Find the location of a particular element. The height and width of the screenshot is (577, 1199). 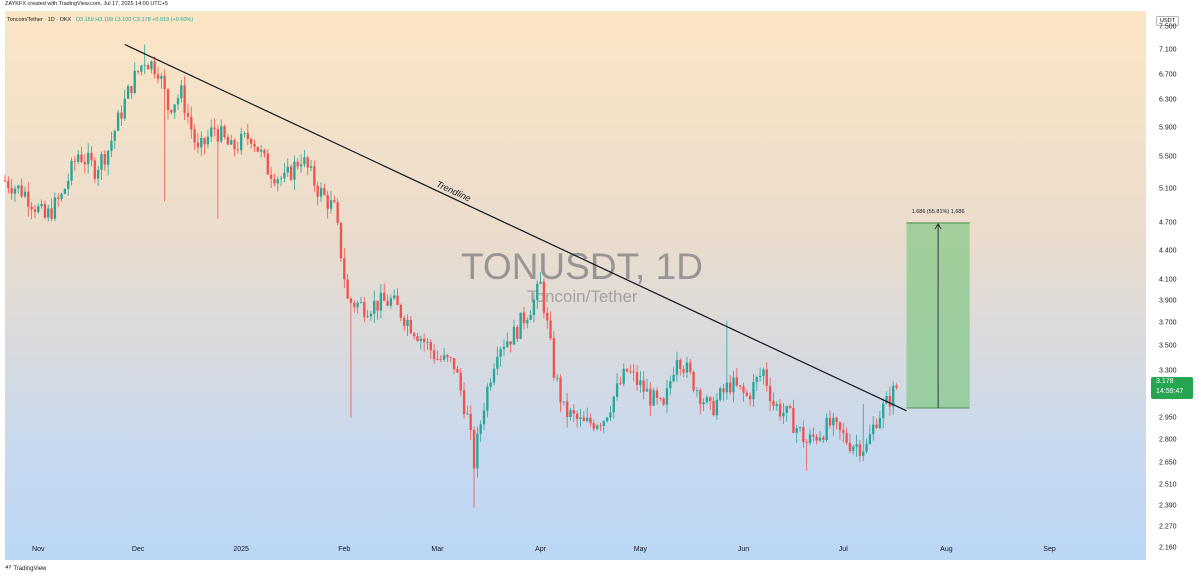

currency-badge: USDT is located at coordinates (1167, 21).